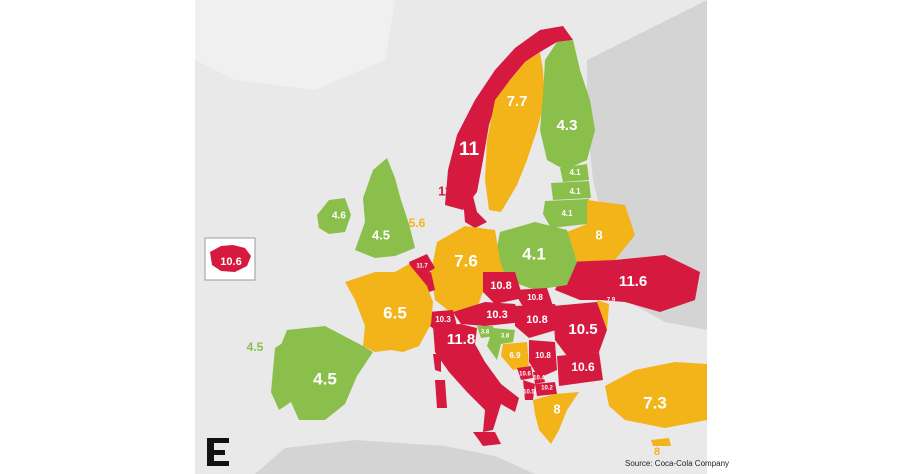  Describe the element at coordinates (598, 234) in the screenshot. I see `label-belarus: 8` at that location.